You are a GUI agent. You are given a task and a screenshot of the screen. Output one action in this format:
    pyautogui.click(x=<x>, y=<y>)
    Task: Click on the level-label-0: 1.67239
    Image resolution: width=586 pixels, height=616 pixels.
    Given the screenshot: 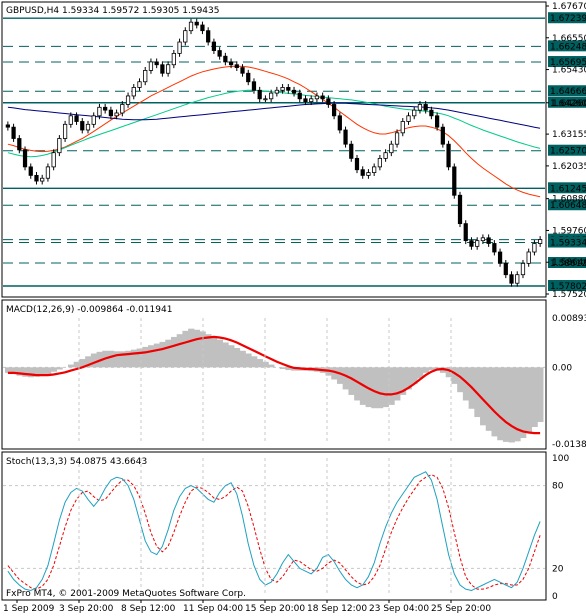 What is the action you would take?
    pyautogui.click(x=568, y=19)
    